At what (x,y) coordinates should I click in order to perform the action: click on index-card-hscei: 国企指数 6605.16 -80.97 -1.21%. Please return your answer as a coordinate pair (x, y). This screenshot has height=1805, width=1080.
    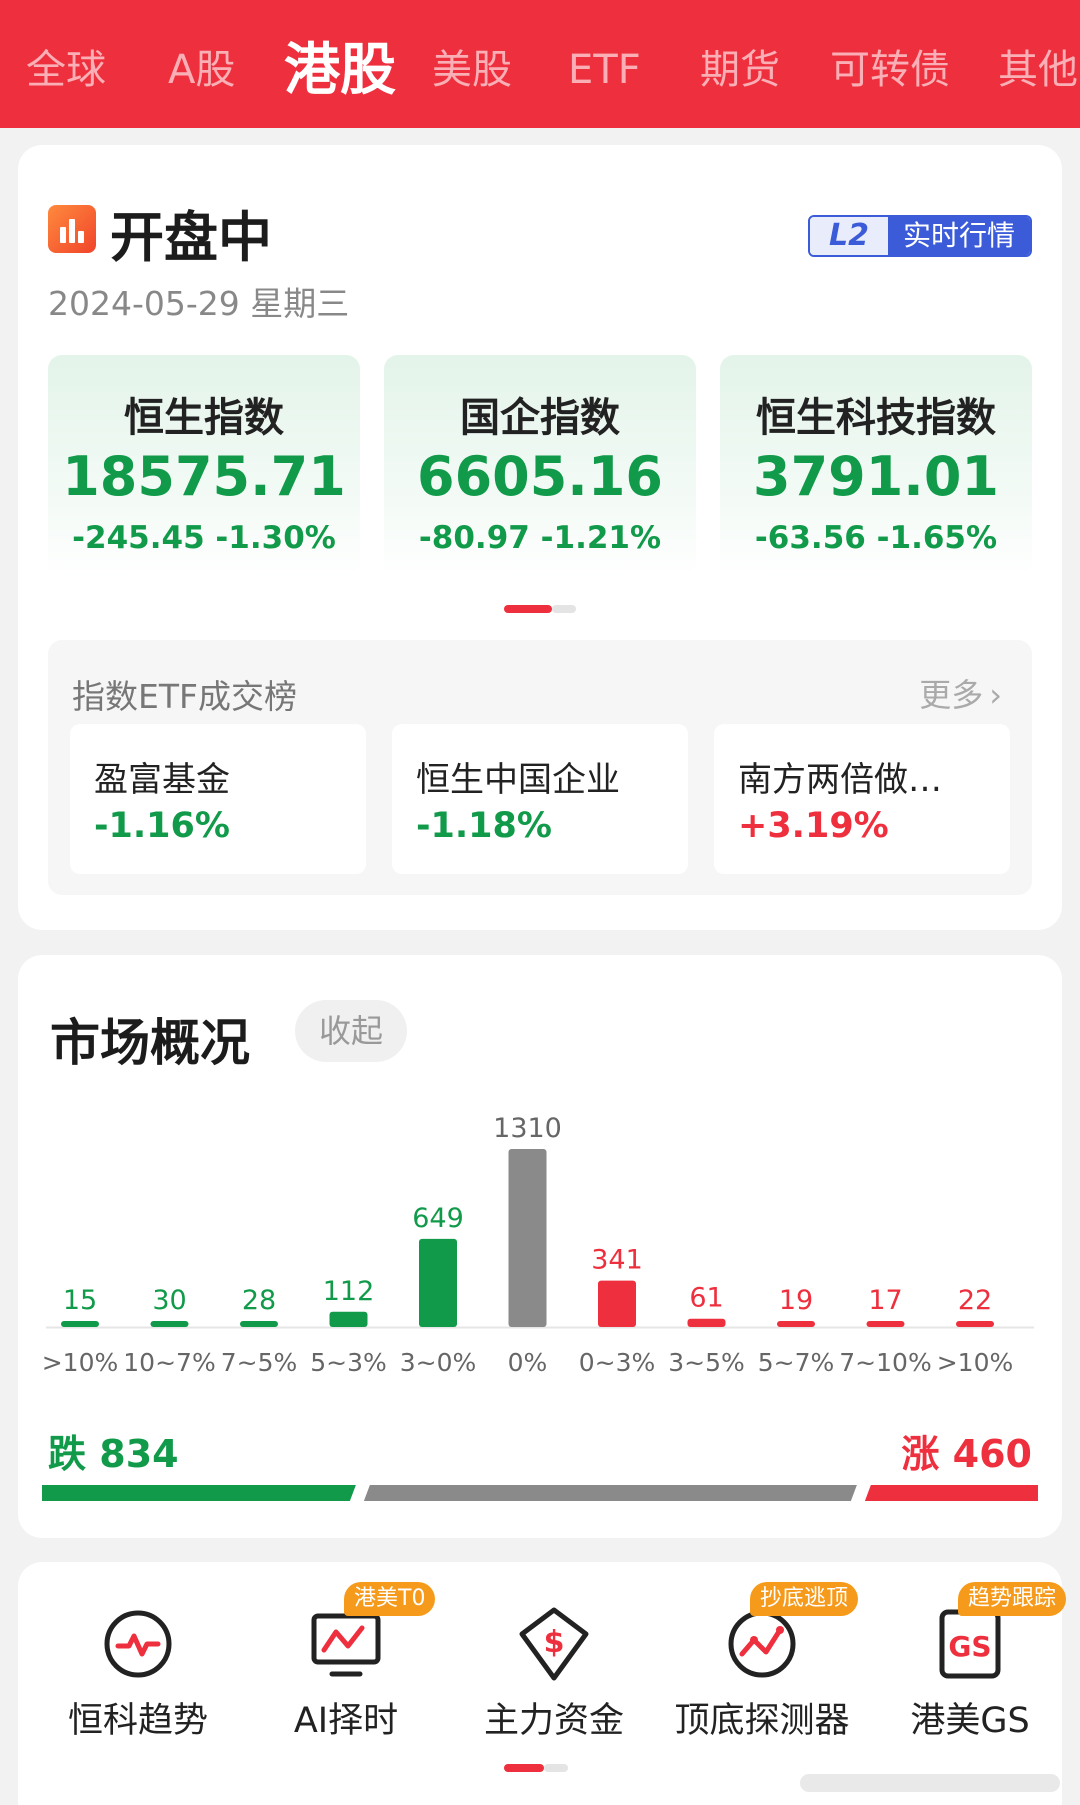
    Looking at the image, I should click on (540, 466).